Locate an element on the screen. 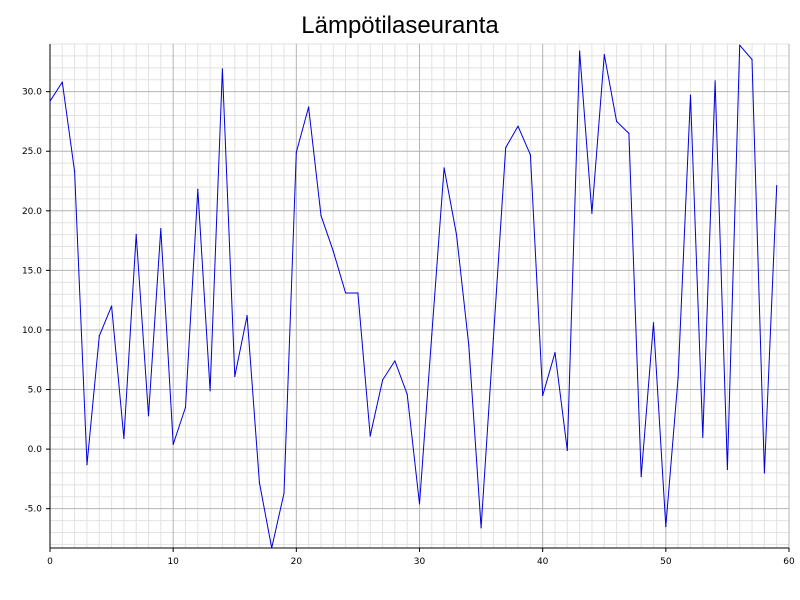  x-tick-label: 30 is located at coordinates (420, 562).